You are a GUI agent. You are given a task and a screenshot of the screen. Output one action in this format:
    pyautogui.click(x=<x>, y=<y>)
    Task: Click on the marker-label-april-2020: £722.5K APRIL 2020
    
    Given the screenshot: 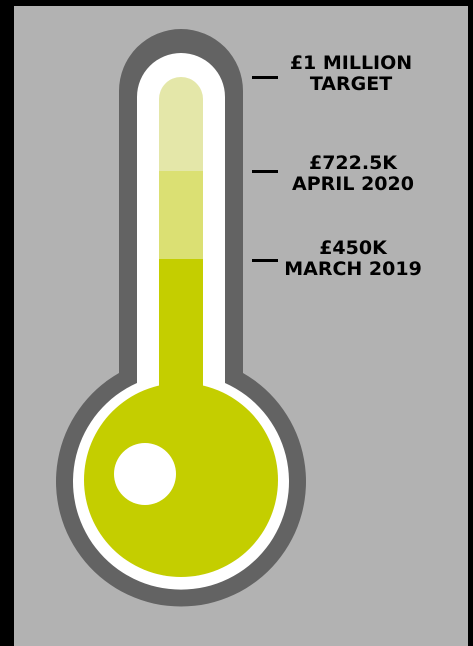 What is the action you would take?
    pyautogui.click(x=353, y=174)
    